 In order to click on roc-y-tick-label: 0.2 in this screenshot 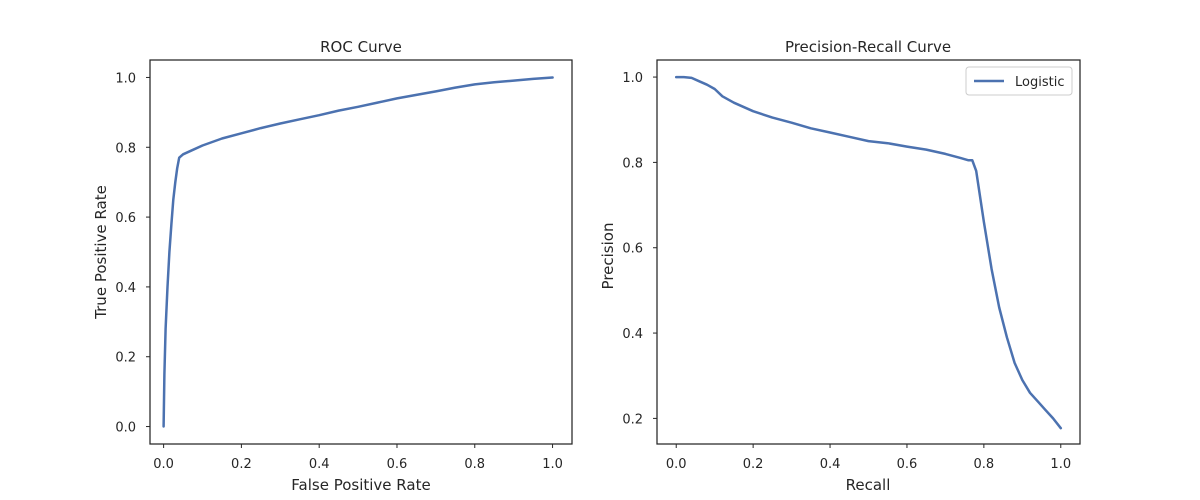, I will do `click(125, 358)`.